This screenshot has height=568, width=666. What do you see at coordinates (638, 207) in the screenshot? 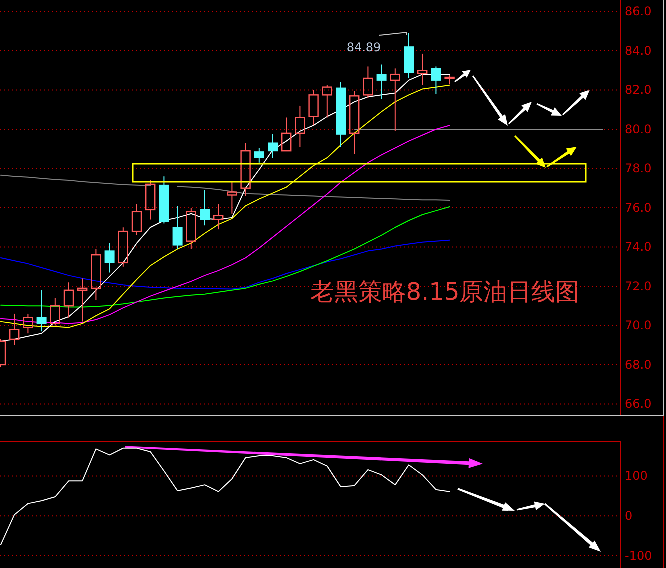
I see `y-tick-label: 76.0` at bounding box center [638, 207].